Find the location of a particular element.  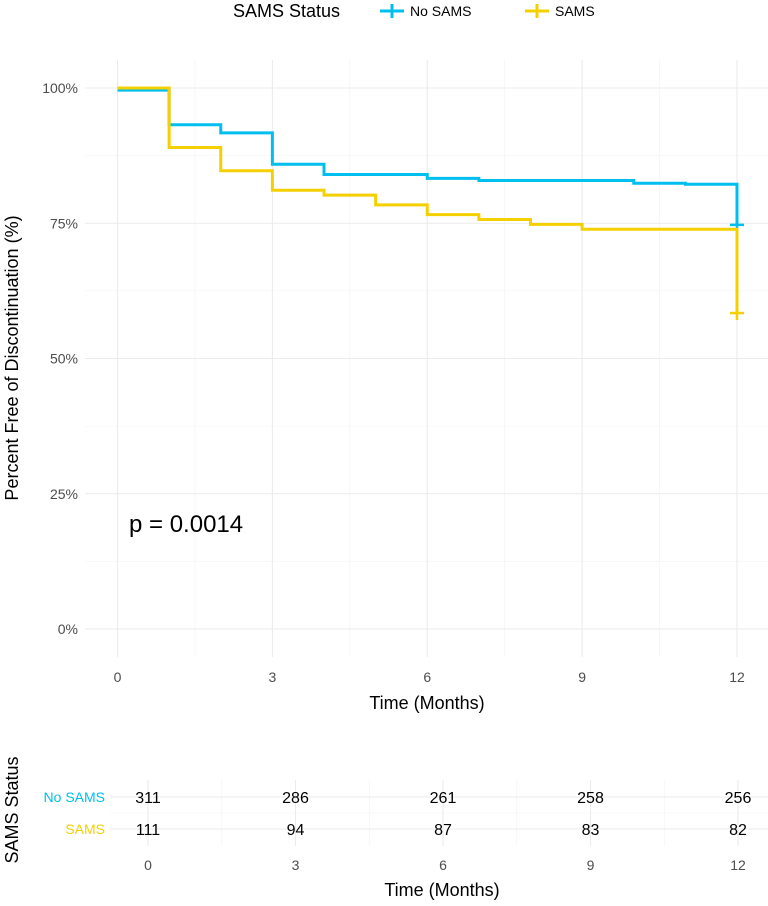

risk-x-tick-label: 0 is located at coordinates (148, 865).